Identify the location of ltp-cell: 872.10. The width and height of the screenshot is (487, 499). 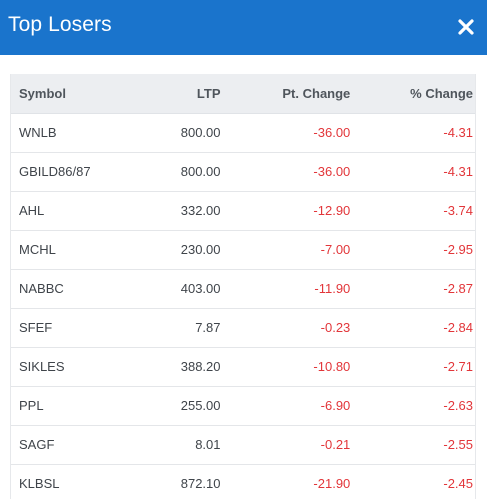
(167, 481).